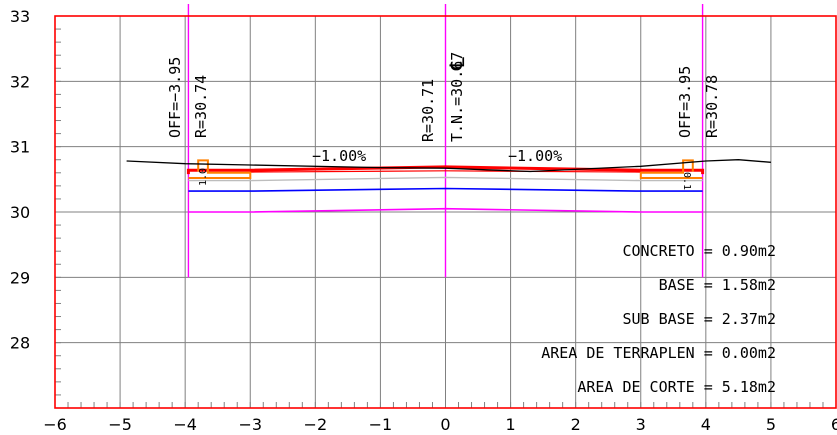 This screenshot has width=837, height=435. Describe the element at coordinates (316, 424) in the screenshot. I see `x-tick-label: −2` at that location.